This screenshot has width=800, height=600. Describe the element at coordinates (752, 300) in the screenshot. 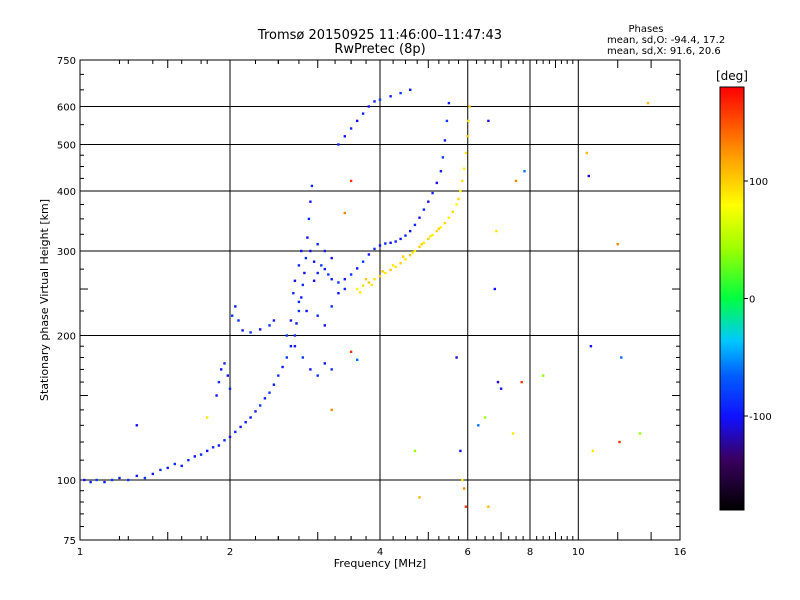

I see `colorbar-tick-label: 0` at that location.